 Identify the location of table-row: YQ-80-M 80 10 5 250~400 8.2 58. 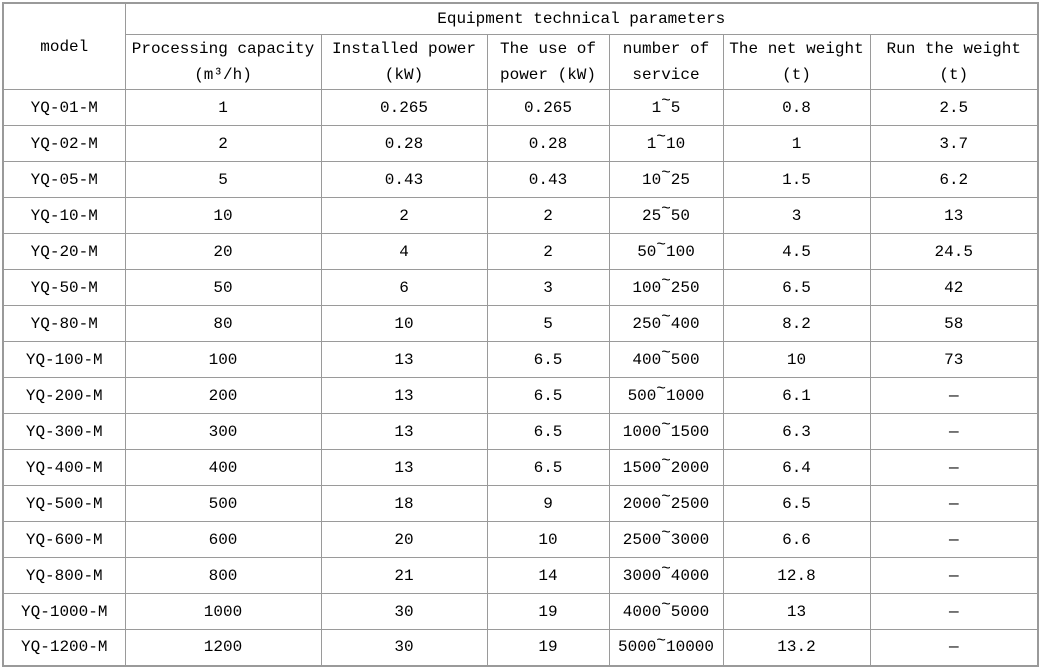
(520, 323).